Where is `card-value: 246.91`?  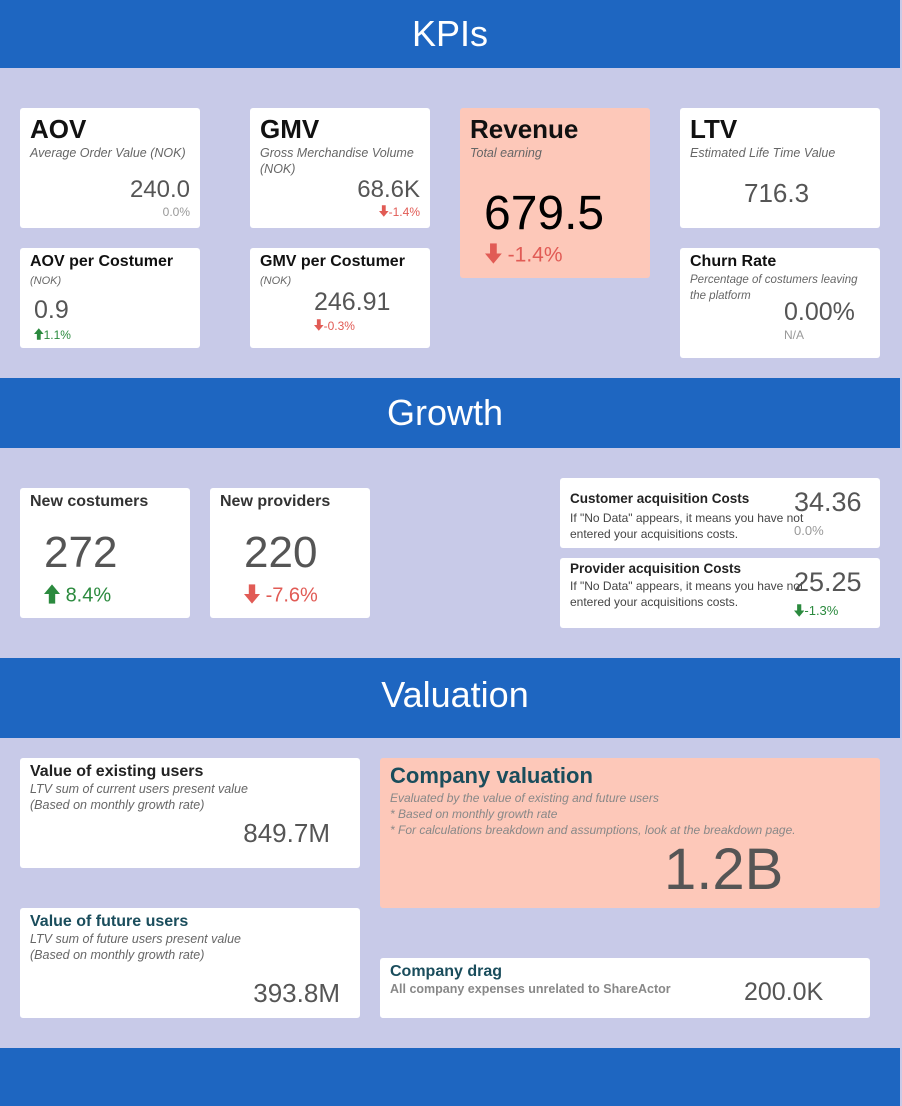 card-value: 246.91 is located at coordinates (352, 302).